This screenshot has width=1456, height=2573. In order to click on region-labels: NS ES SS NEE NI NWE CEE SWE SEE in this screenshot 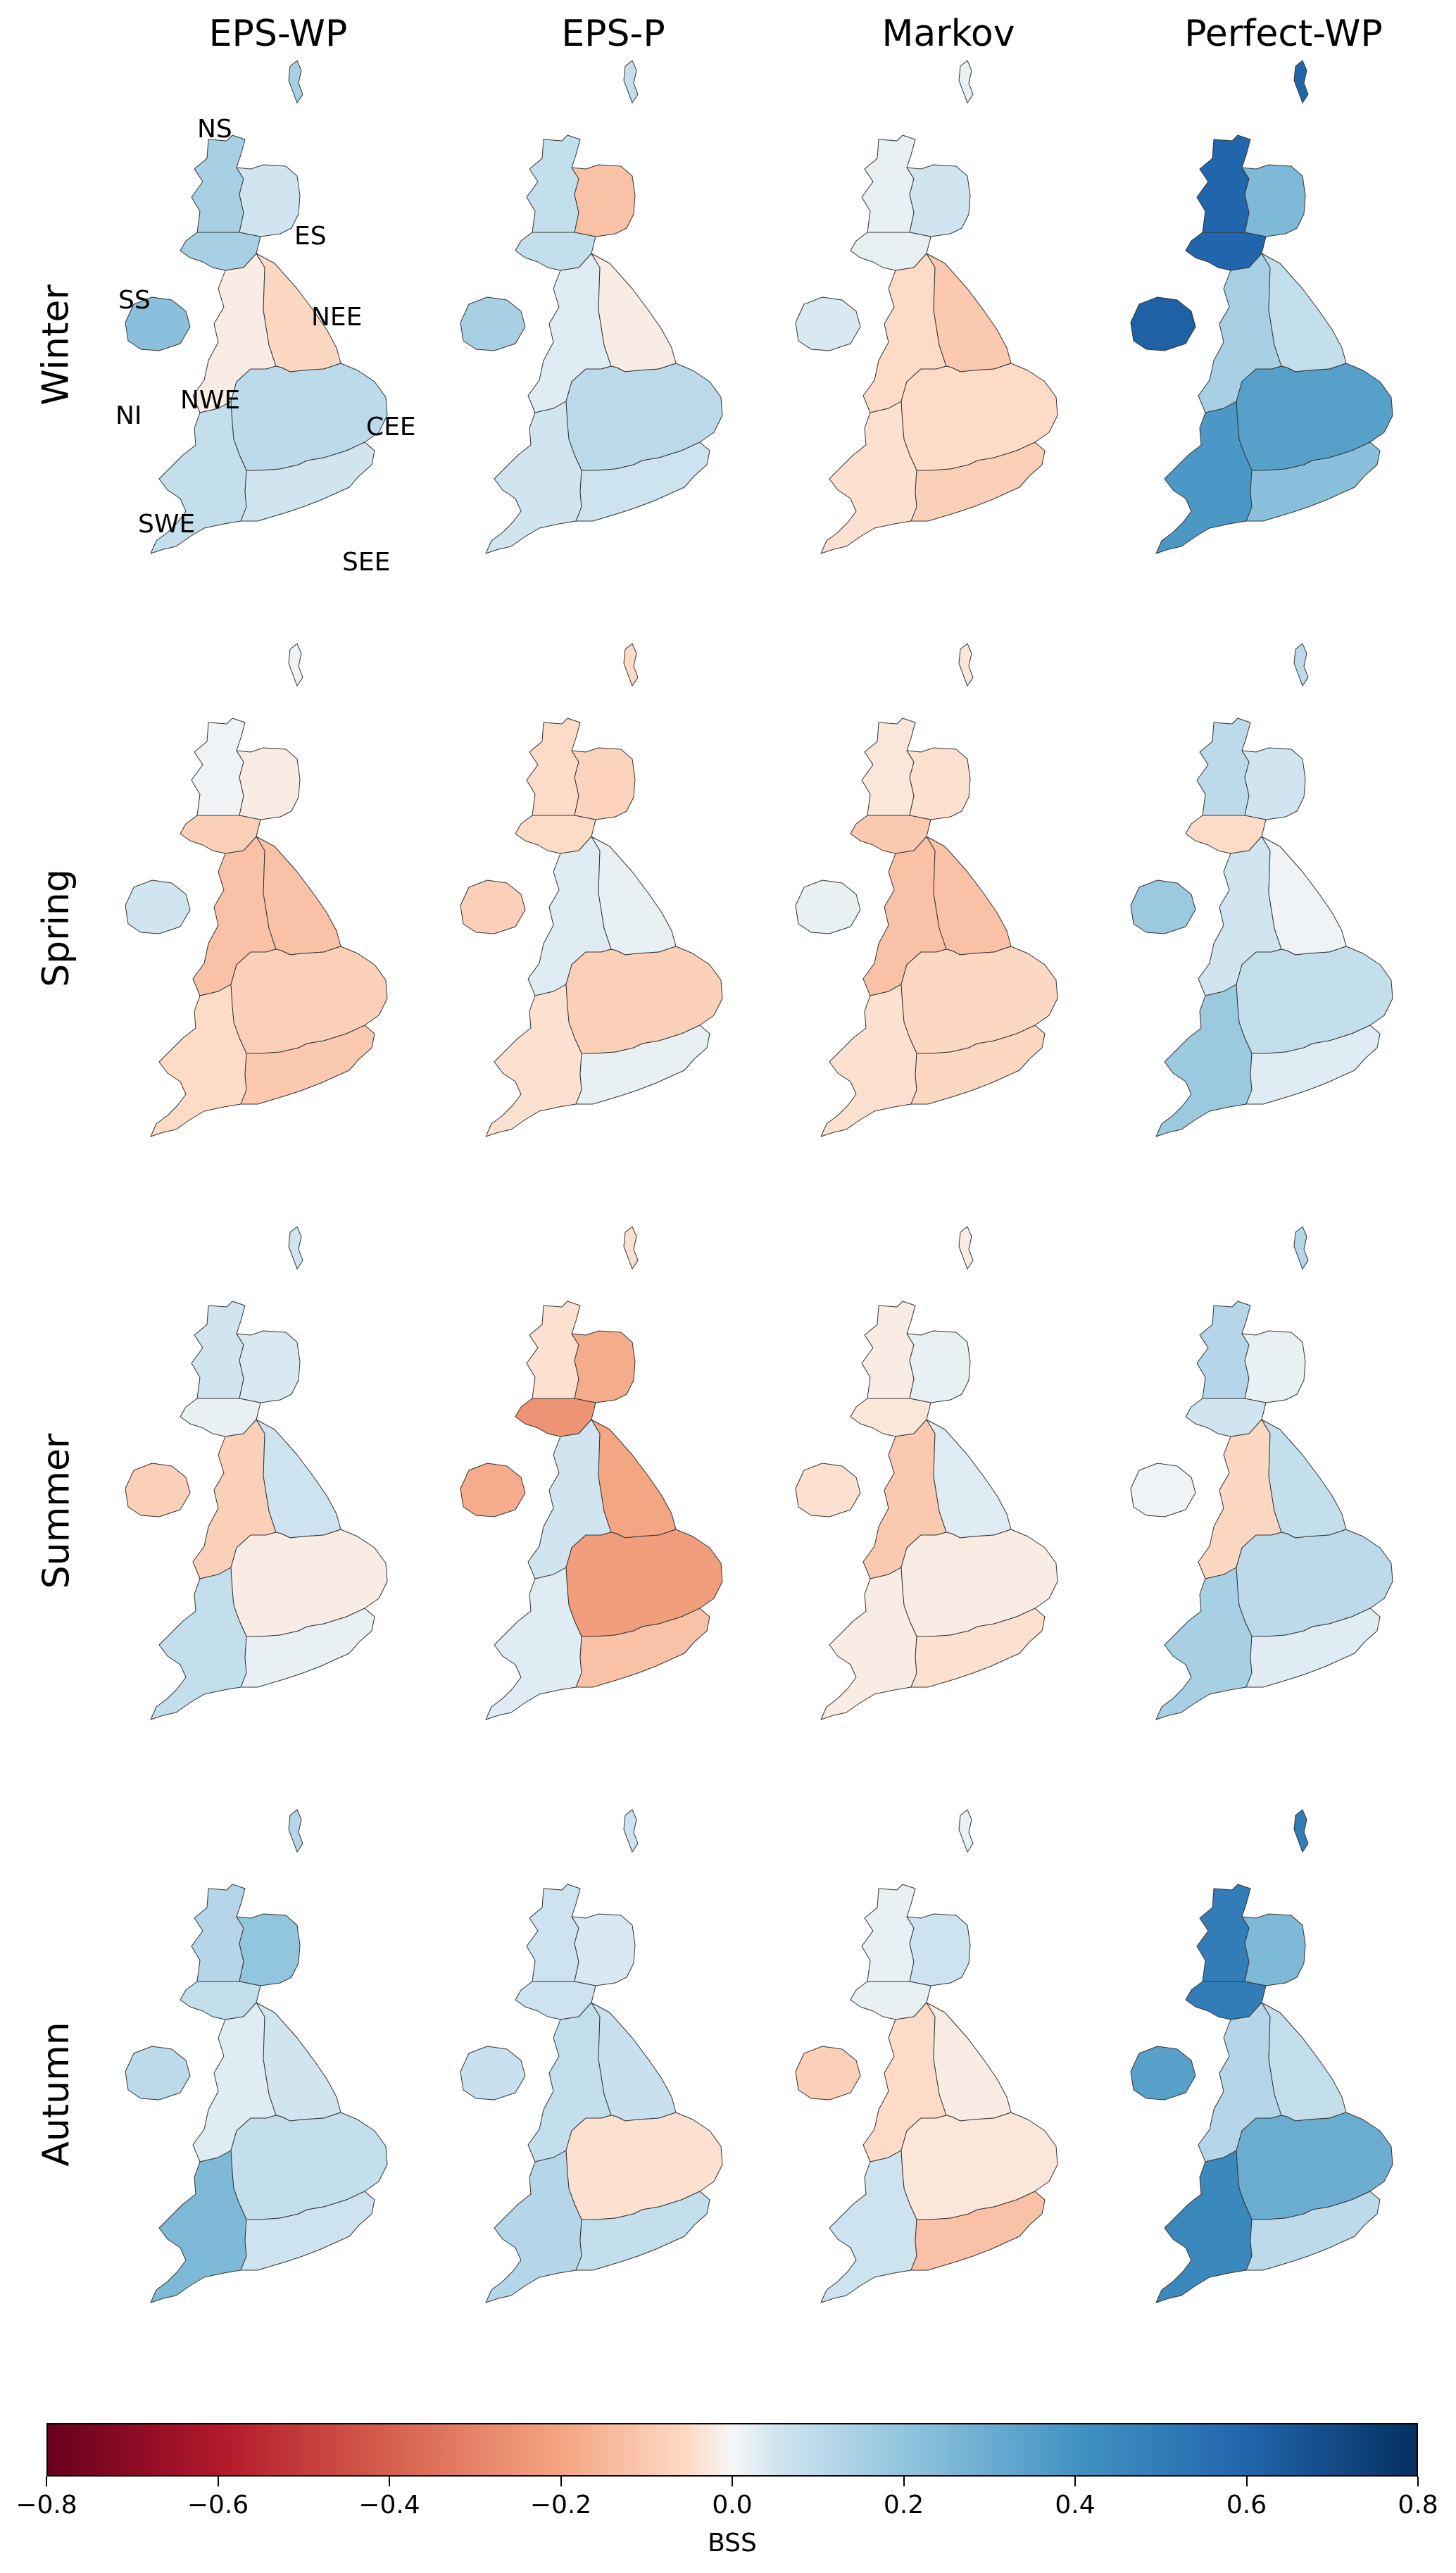, I will do `click(265, 346)`.